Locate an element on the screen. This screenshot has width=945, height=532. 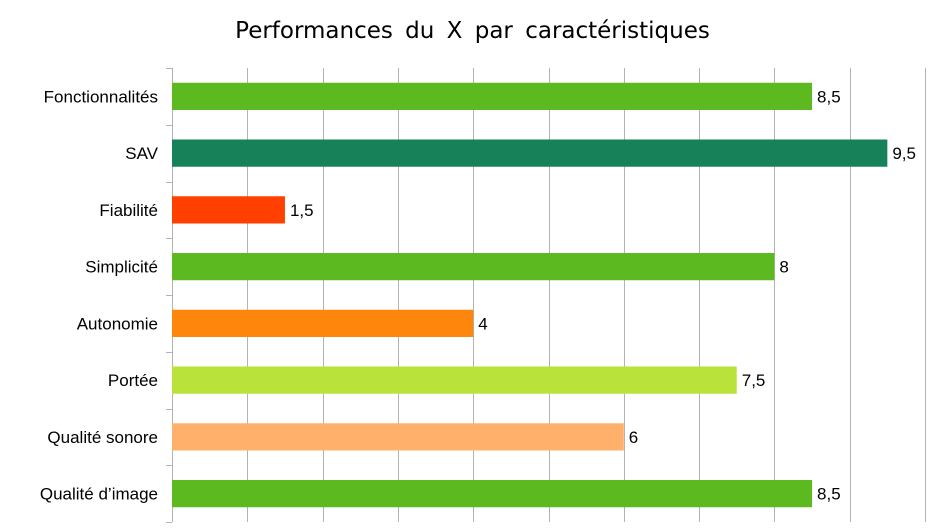
category-label: Qualité sonore is located at coordinates (102, 437).